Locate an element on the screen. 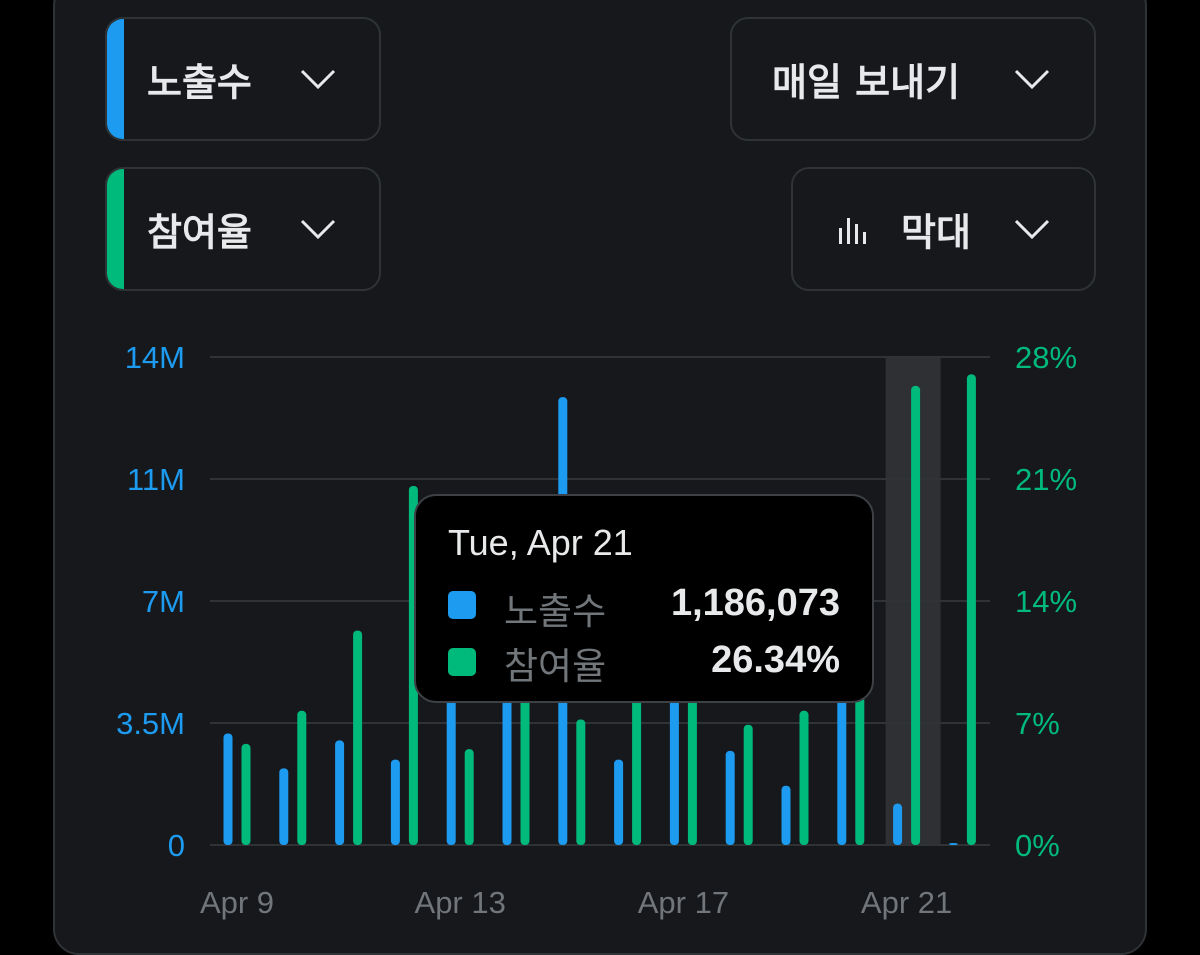 The height and width of the screenshot is (955, 1200). chart-type-dropdown: 막대 is located at coordinates (943, 229).